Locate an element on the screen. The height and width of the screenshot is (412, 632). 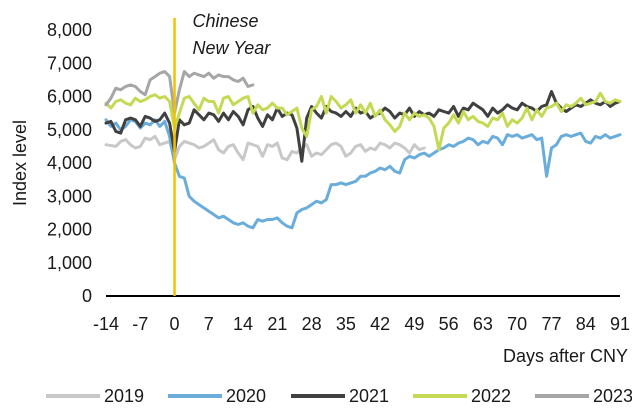
y-tick-label: 4,000 is located at coordinates (69, 163).